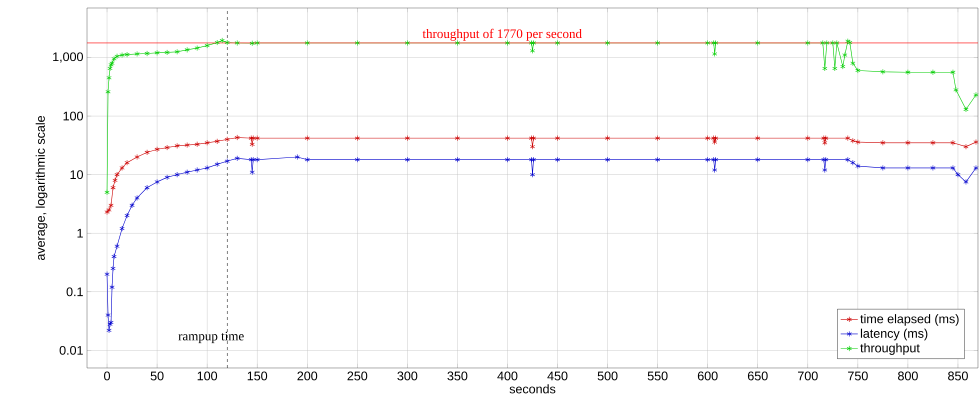 The width and height of the screenshot is (980, 417). What do you see at coordinates (457, 376) in the screenshot?
I see `x-tick-label: 350` at bounding box center [457, 376].